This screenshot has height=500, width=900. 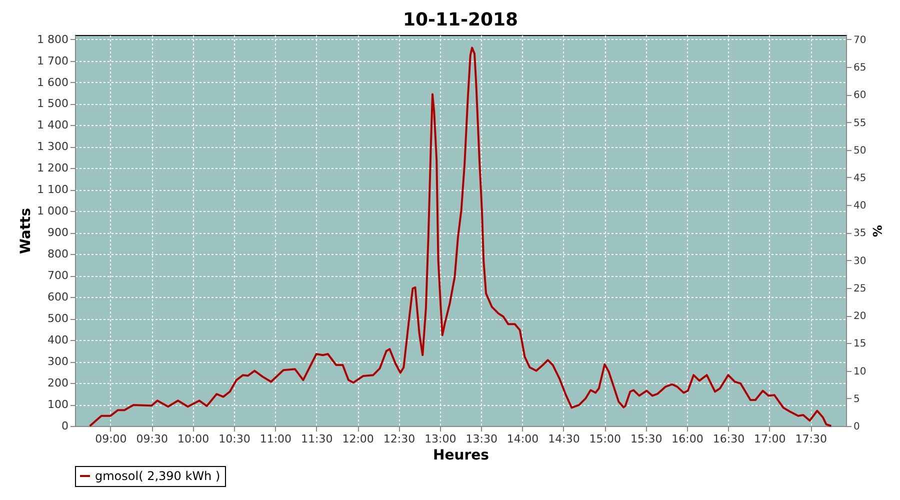 What do you see at coordinates (860, 206) in the screenshot?
I see `y2-tick-label: 40` at bounding box center [860, 206].